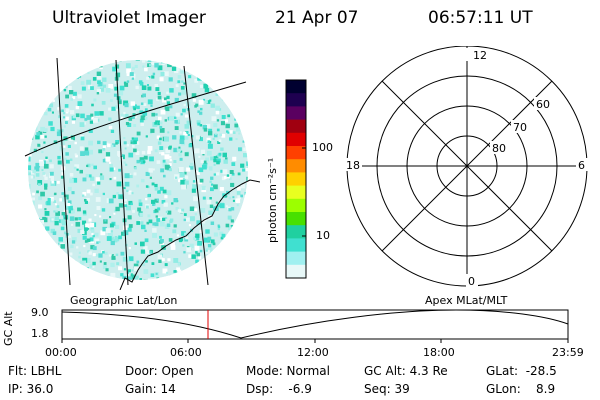  I want to click on gain-status: Gain: 14, so click(150, 389).